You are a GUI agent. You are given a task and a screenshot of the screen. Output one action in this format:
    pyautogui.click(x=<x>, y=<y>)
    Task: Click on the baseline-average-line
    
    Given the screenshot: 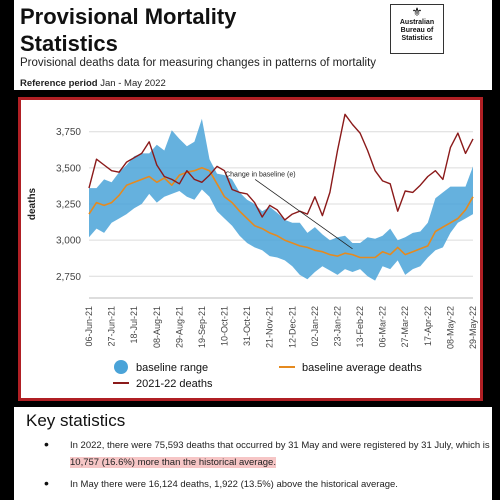 What is the action you would take?
    pyautogui.click(x=281, y=213)
    